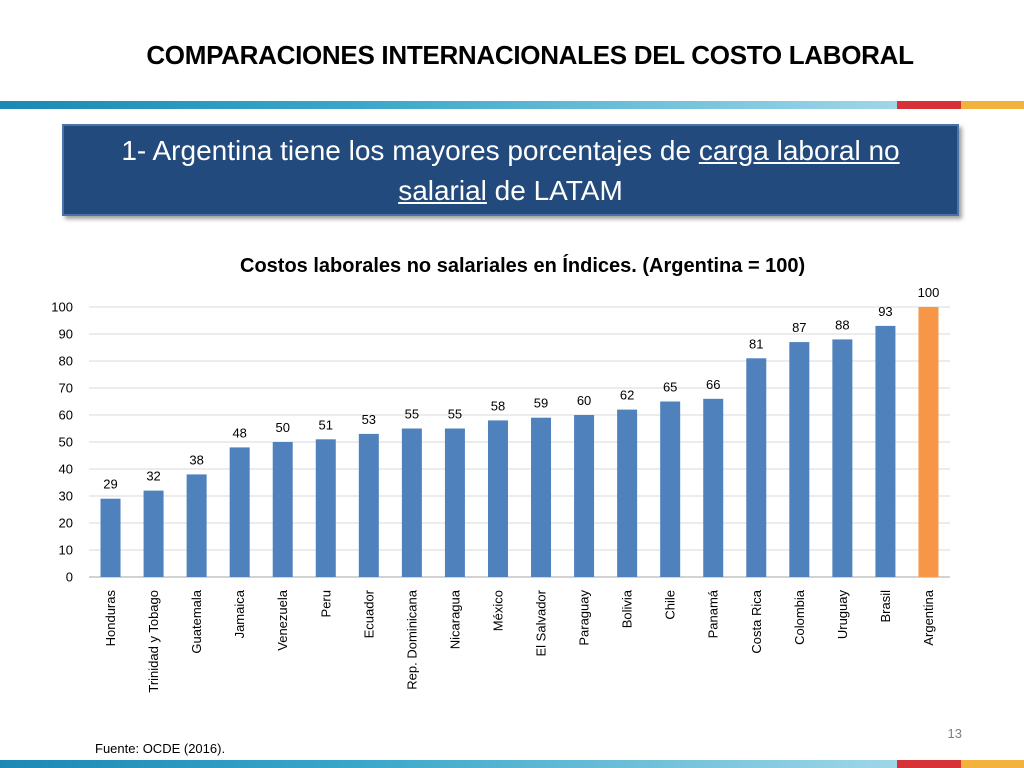  I want to click on data-label: 66, so click(713, 384).